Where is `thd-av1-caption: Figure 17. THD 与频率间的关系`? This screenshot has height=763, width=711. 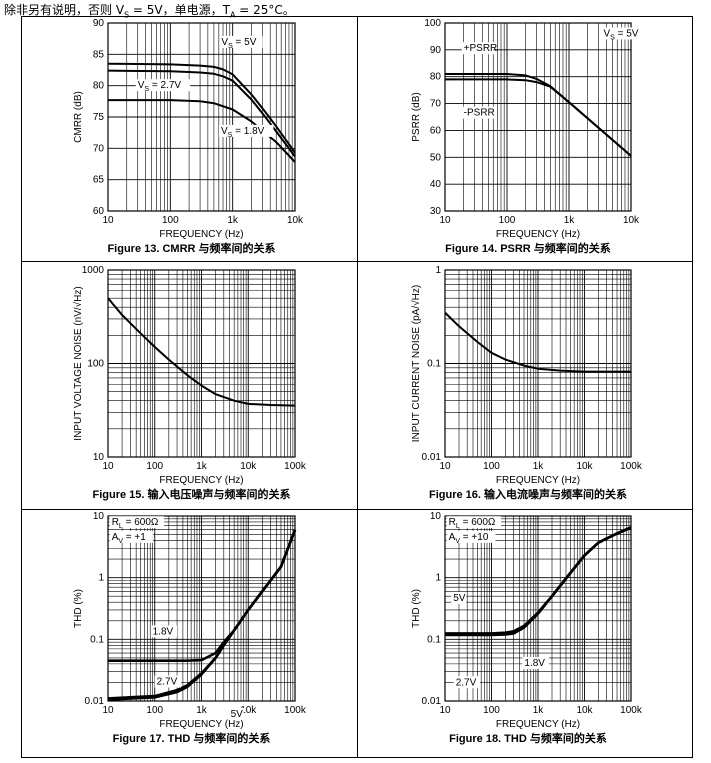 thd-av1-caption: Figure 17. THD 与频率间的关系 is located at coordinates (192, 738).